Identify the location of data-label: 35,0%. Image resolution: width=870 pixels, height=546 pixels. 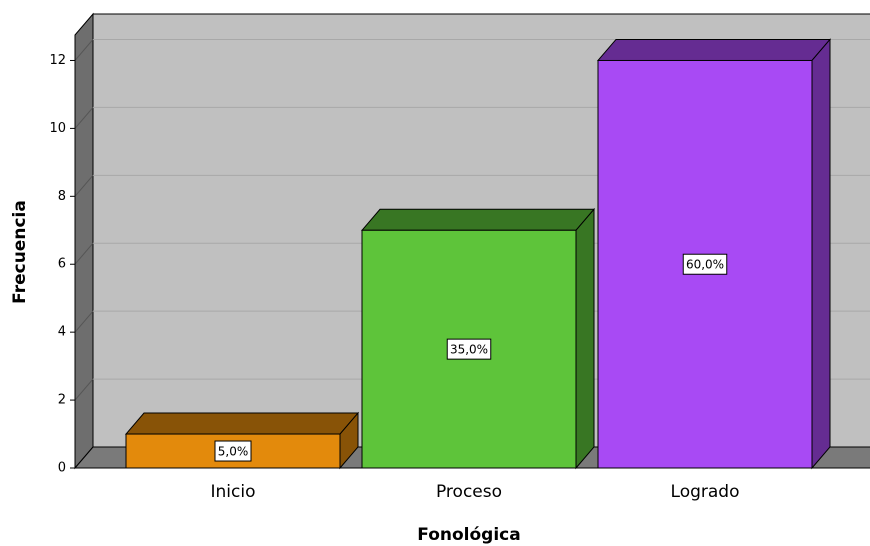
(469, 350).